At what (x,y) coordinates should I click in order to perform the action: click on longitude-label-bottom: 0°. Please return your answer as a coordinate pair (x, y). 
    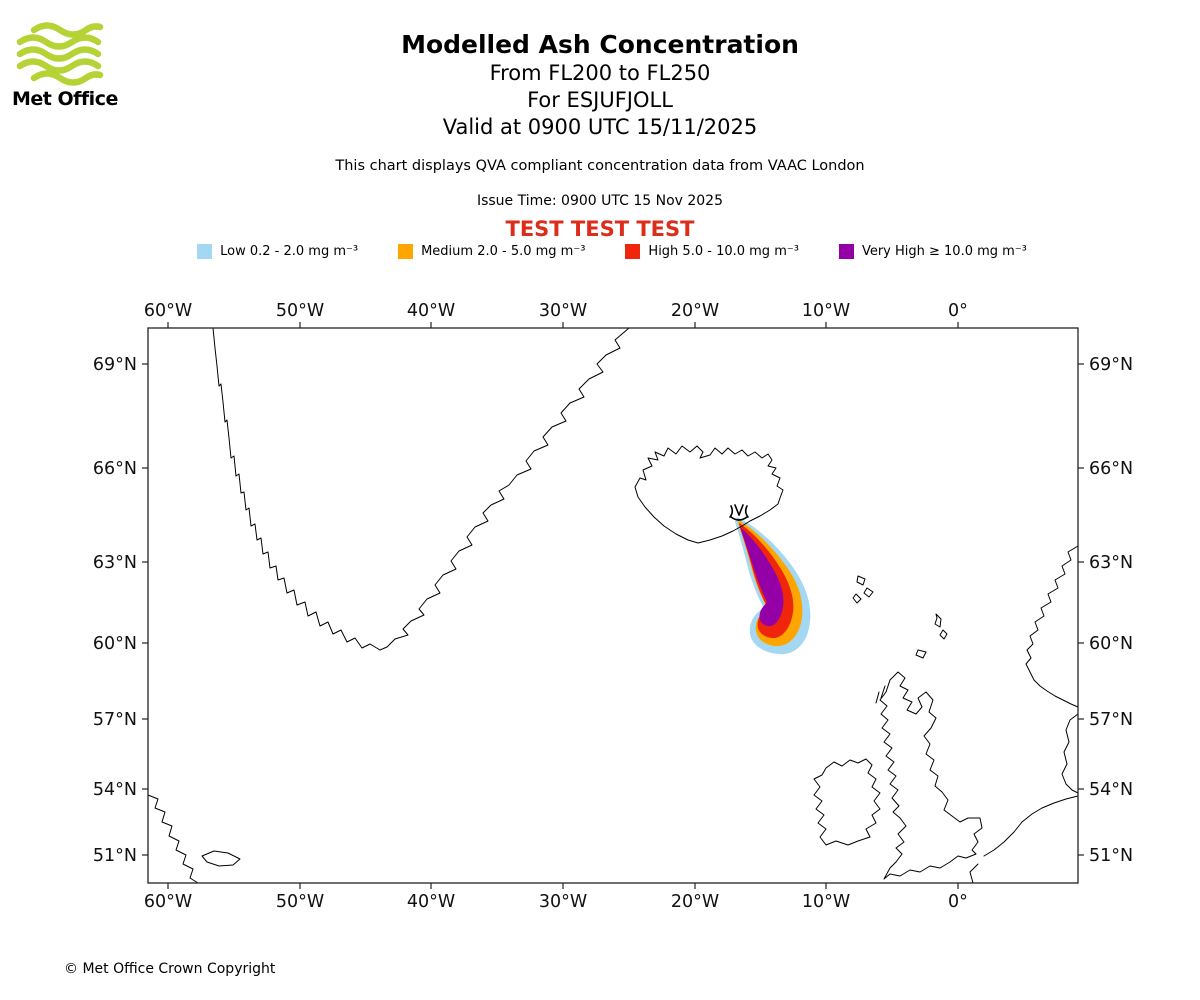
    Looking at the image, I should click on (958, 902).